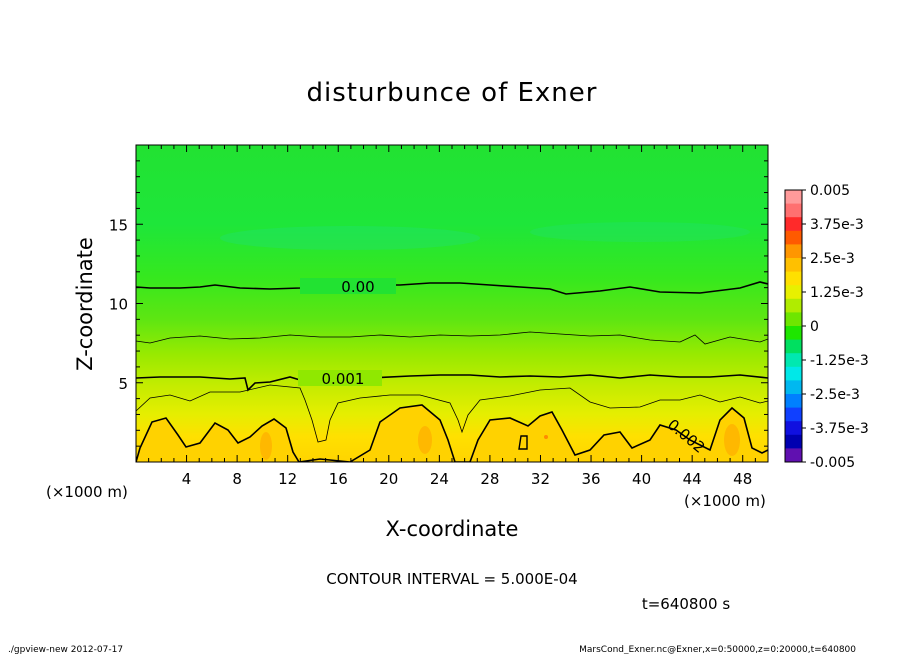  What do you see at coordinates (837, 225) in the screenshot?
I see `colorbar-label: 3.75e-3` at bounding box center [837, 225].